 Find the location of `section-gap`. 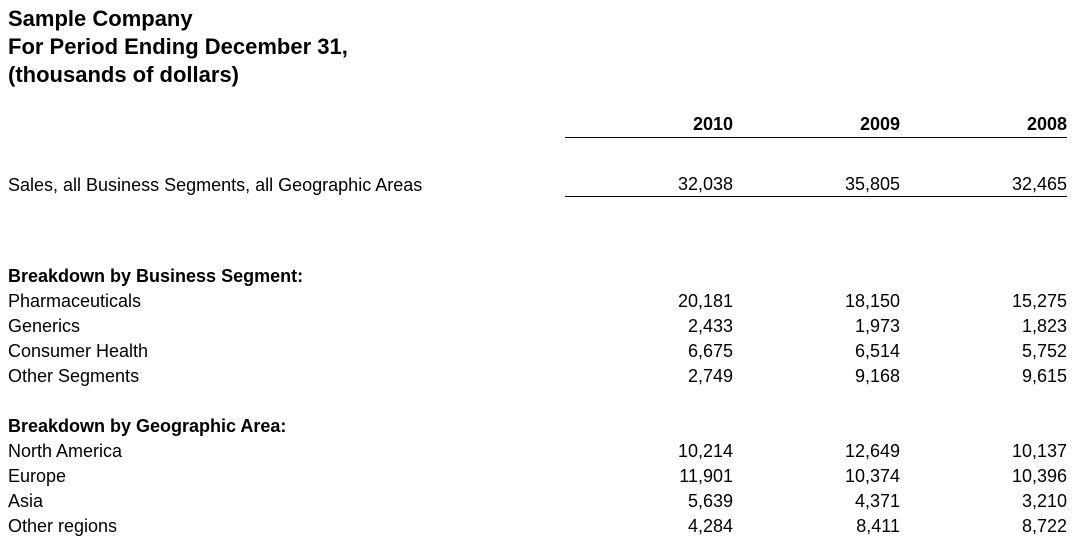

section-gap is located at coordinates (537, 401).